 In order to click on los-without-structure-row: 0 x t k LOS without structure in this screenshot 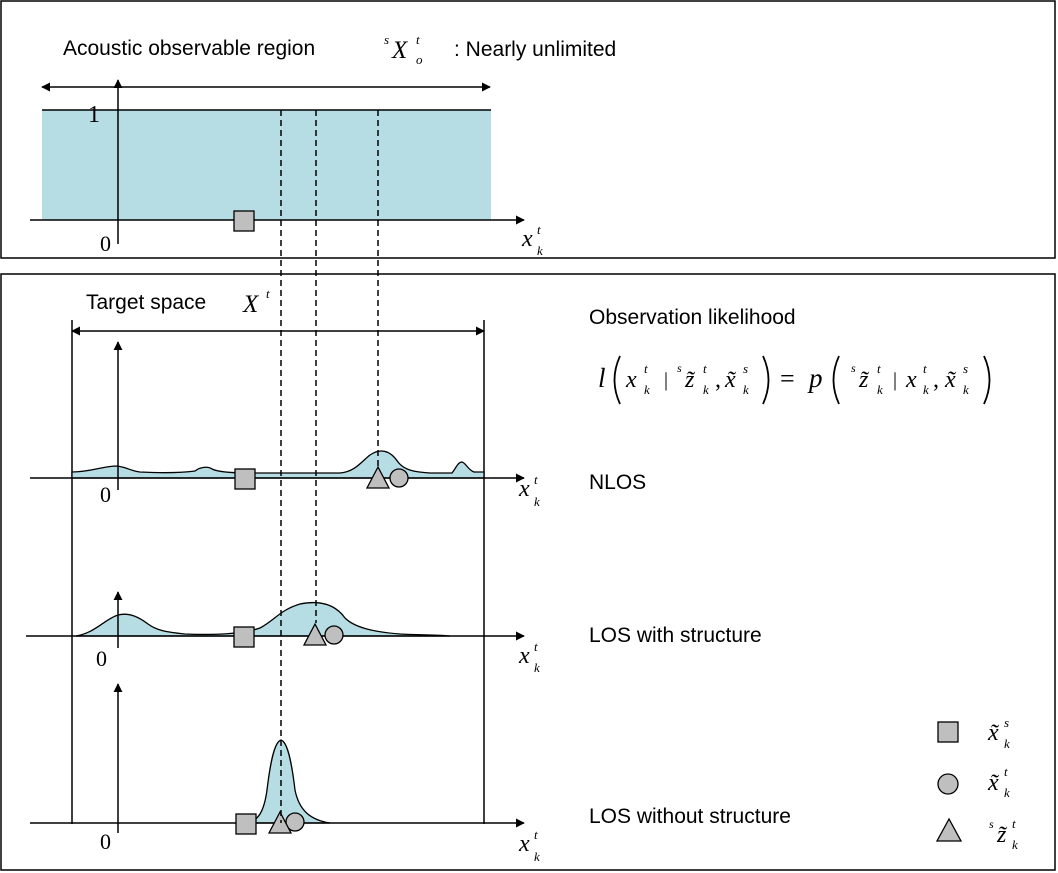, I will do `click(410, 773)`.